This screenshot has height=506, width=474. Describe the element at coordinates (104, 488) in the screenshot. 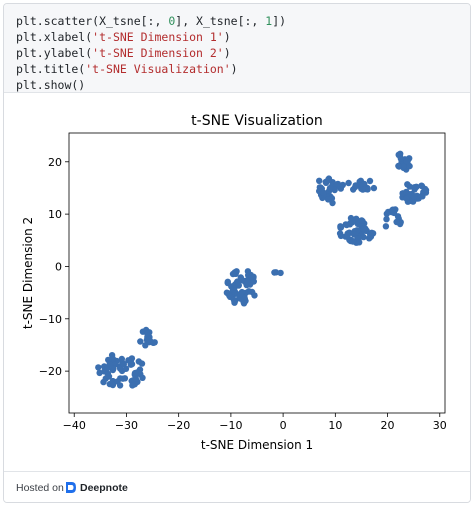

I see `deepnote-link: Deepnote` at that location.